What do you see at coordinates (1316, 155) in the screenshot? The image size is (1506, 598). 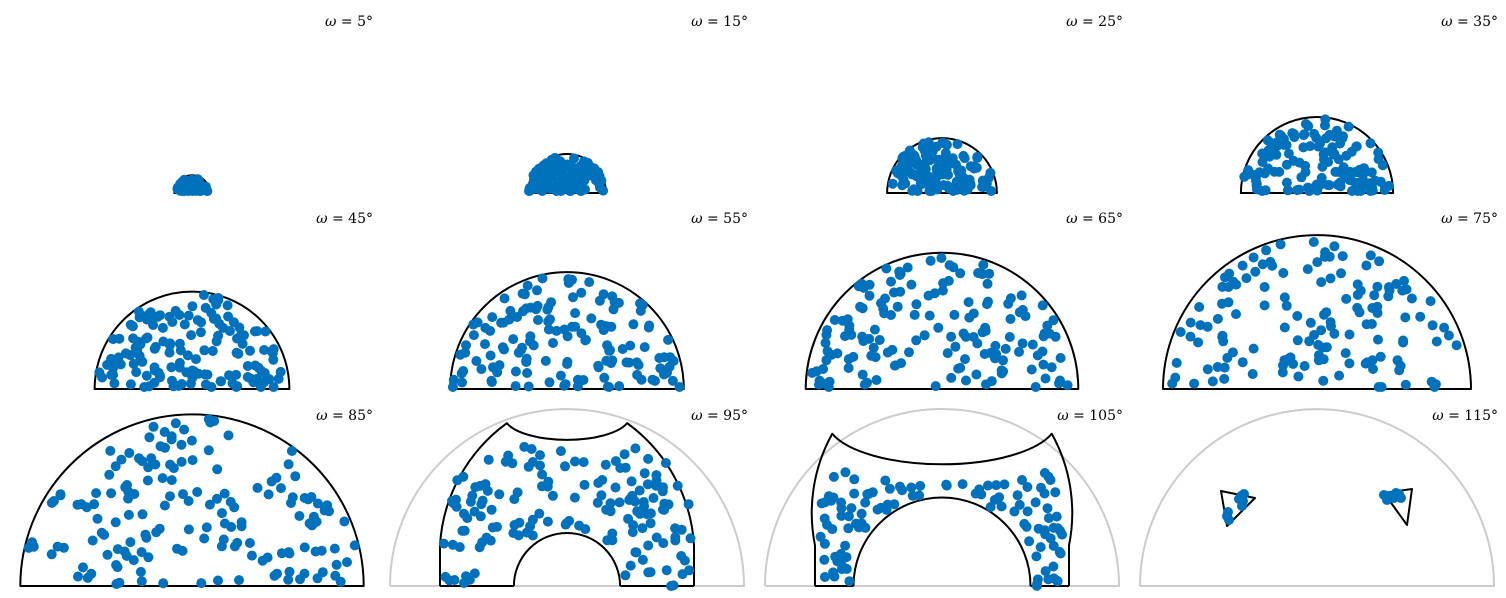 I see `point-series` at bounding box center [1316, 155].